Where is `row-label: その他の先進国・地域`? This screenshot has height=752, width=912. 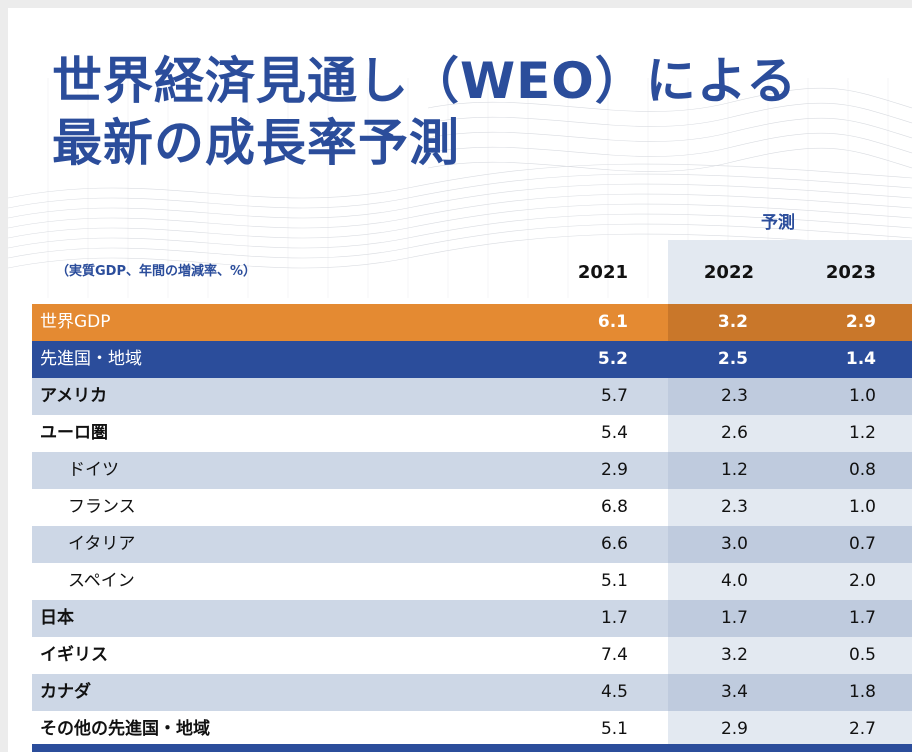 row-label: その他の先進国・地域 is located at coordinates (125, 729).